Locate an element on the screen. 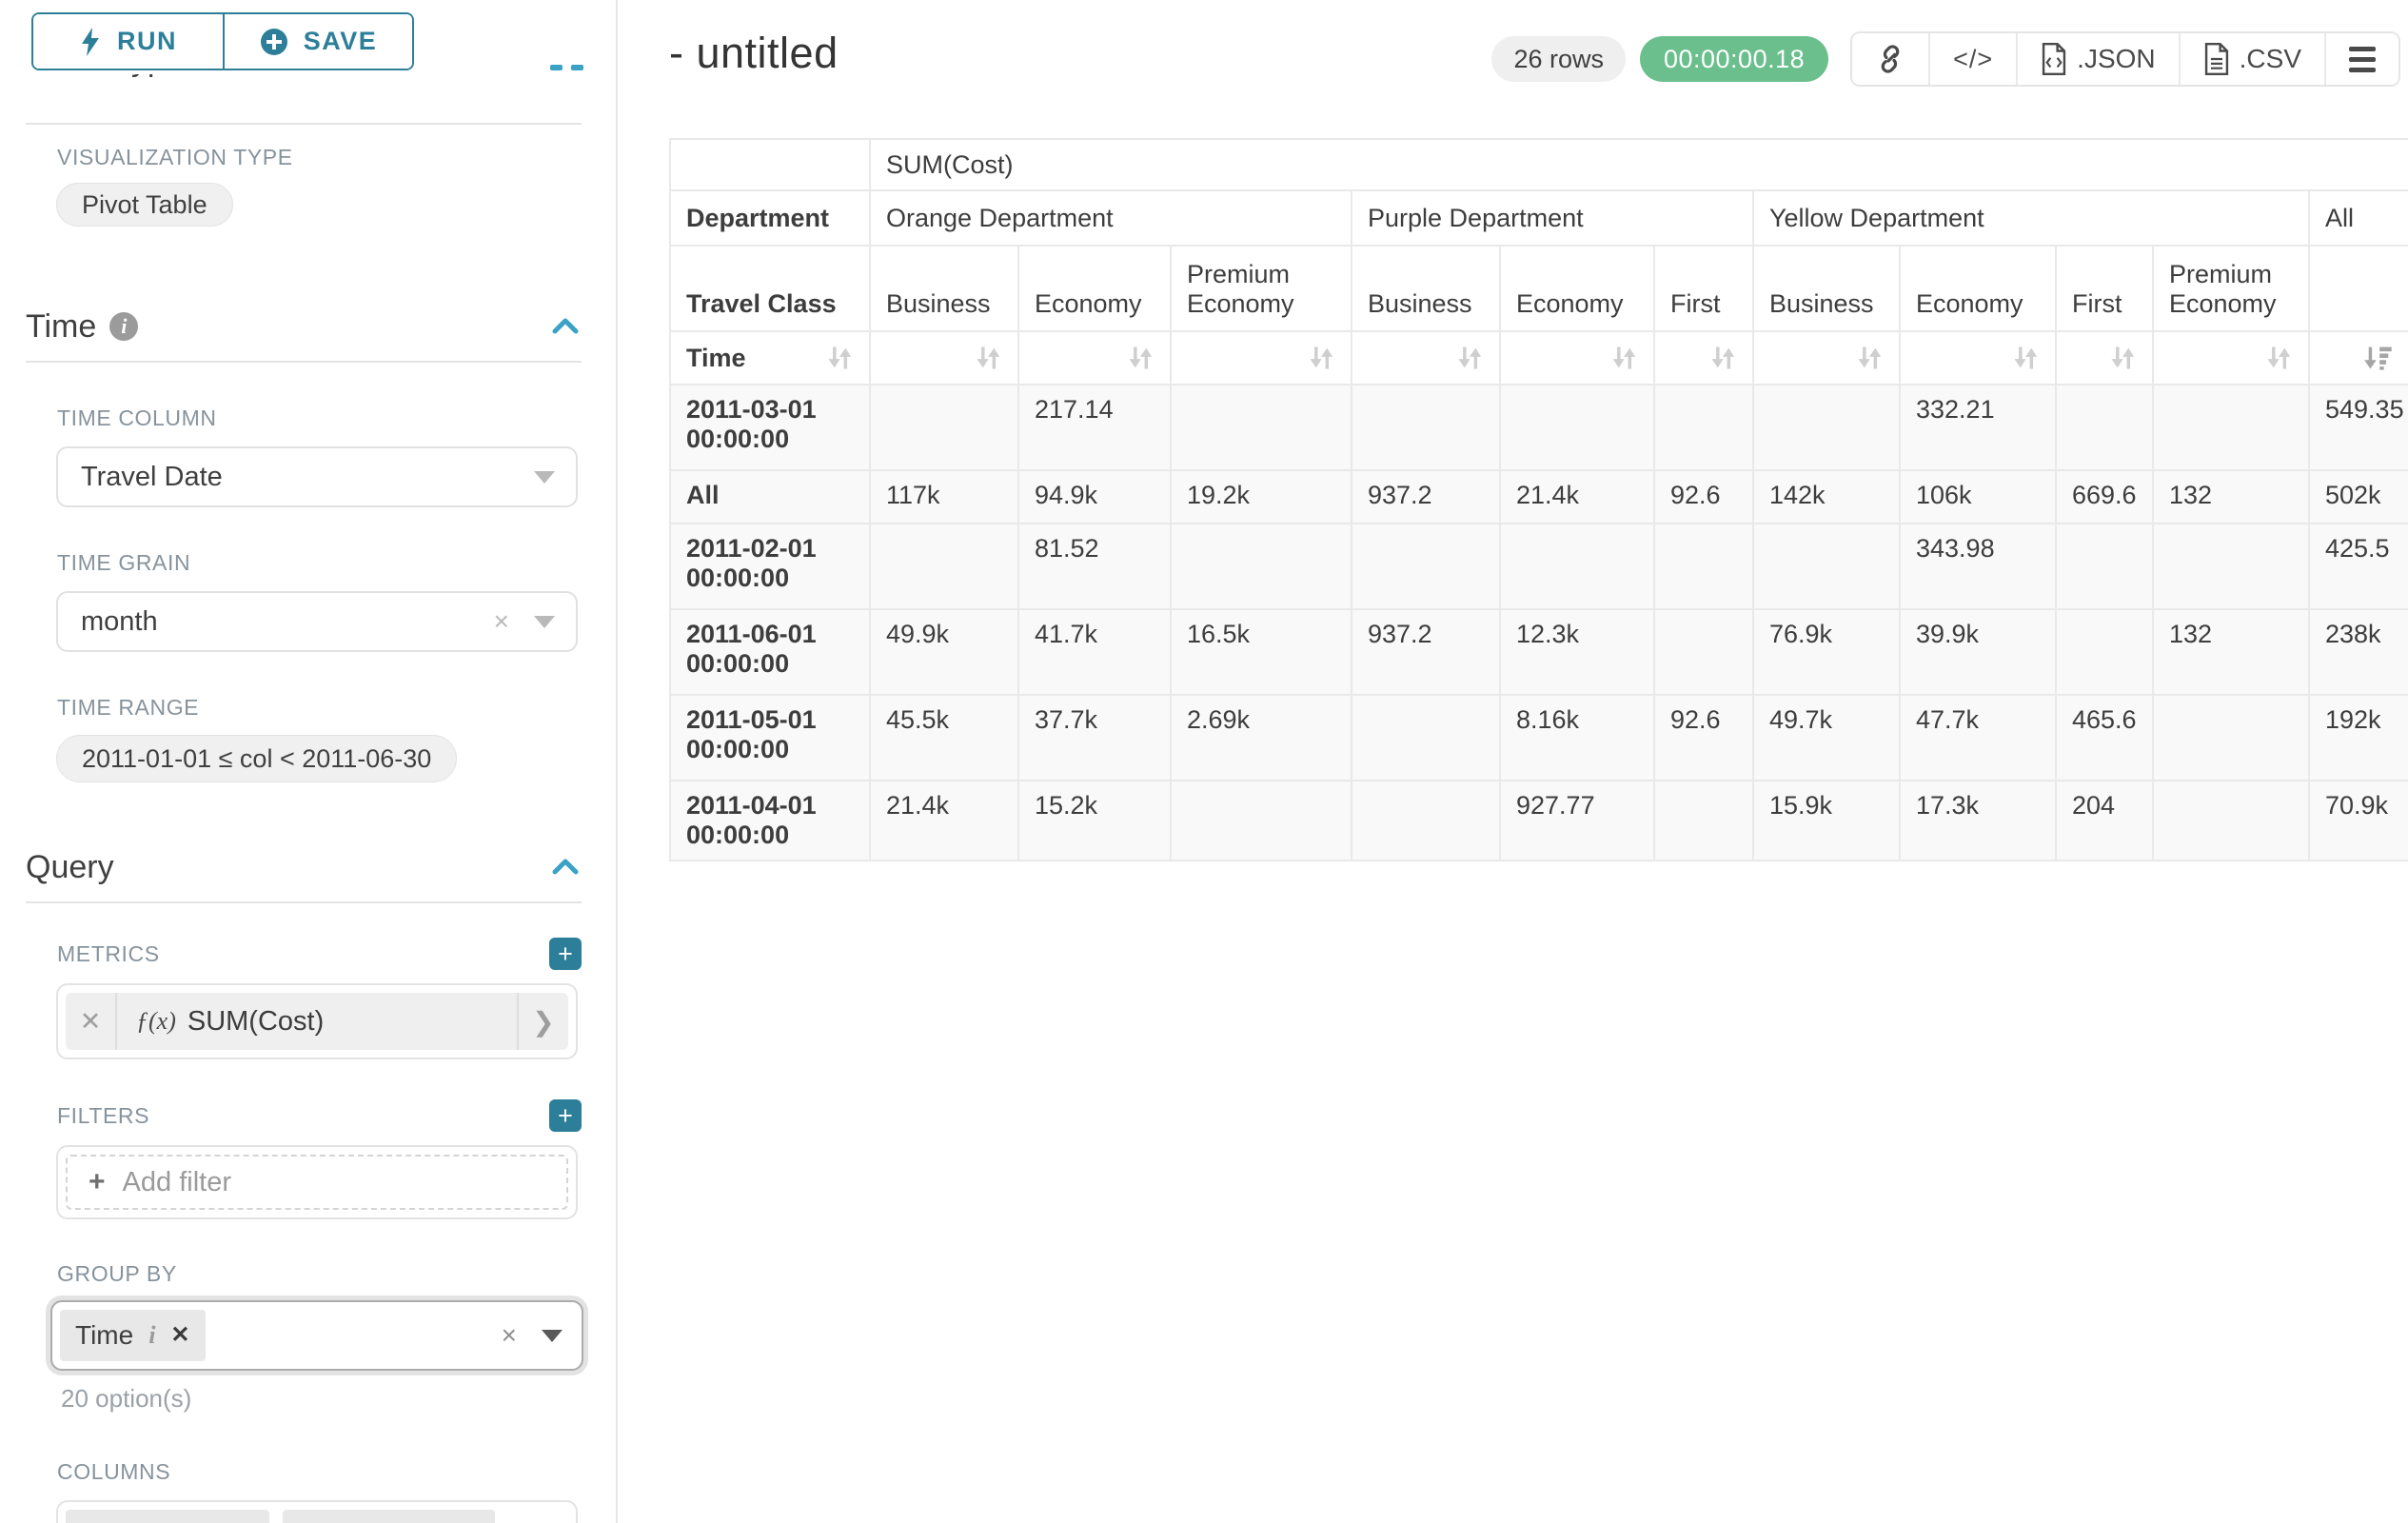 This screenshot has width=2408, height=1523. add-filter-dropzone: + Add filter is located at coordinates (317, 1182).